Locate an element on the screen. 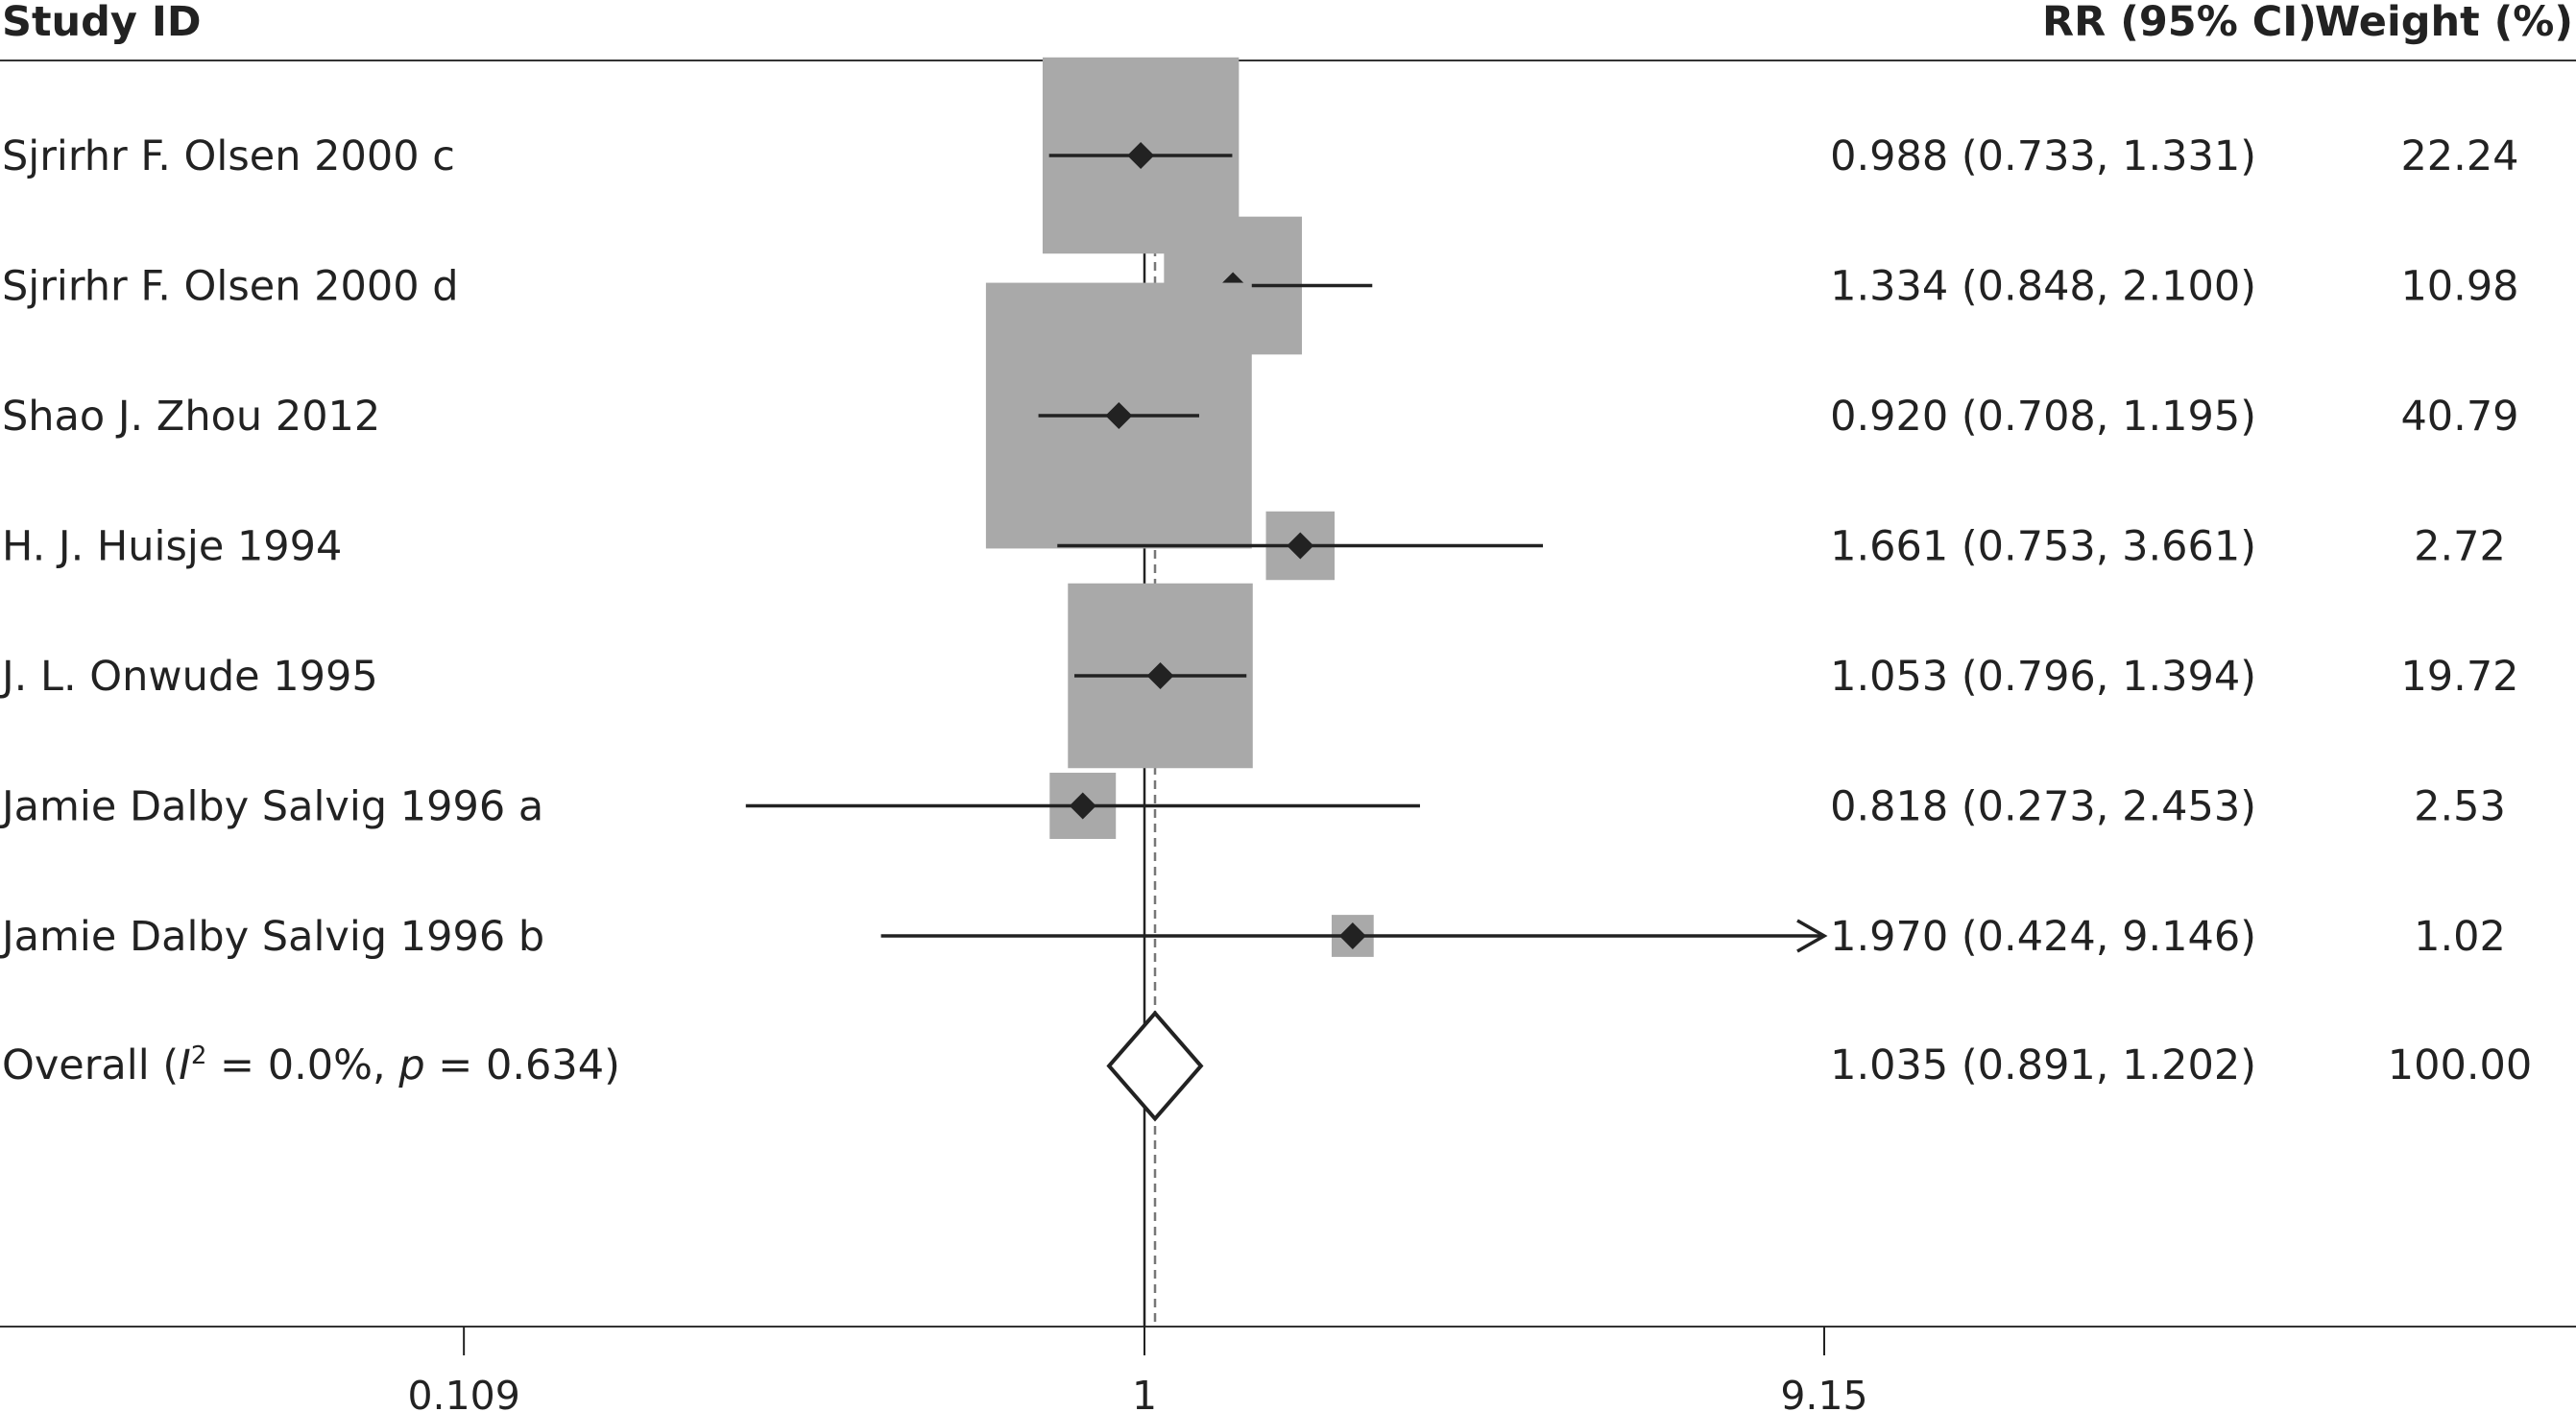 Image resolution: width=2576 pixels, height=1412 pixels. p-symbol: p is located at coordinates (410, 1065).